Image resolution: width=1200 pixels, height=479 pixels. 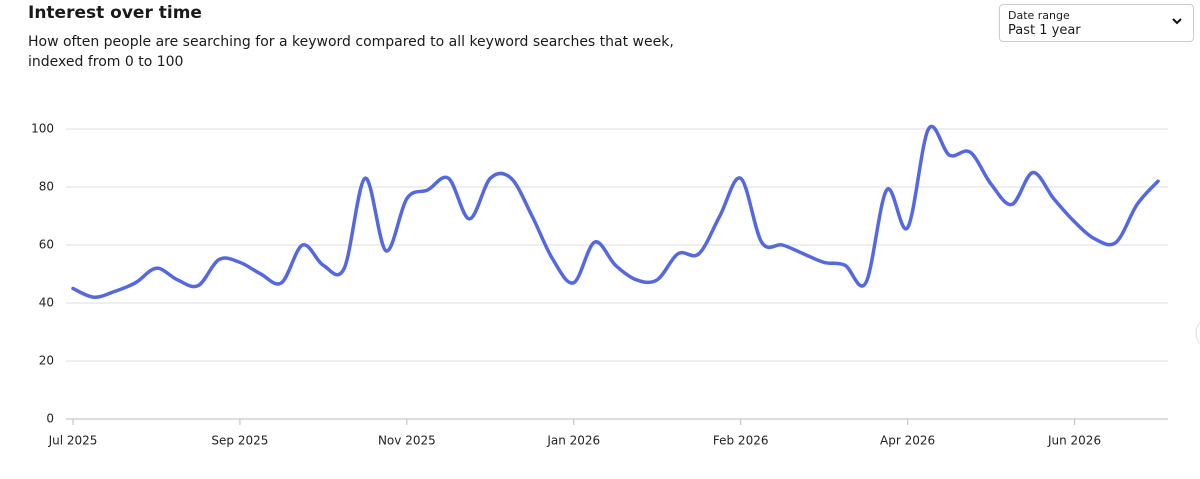 What do you see at coordinates (115, 13) in the screenshot?
I see `chart-title: Interest over time` at bounding box center [115, 13].